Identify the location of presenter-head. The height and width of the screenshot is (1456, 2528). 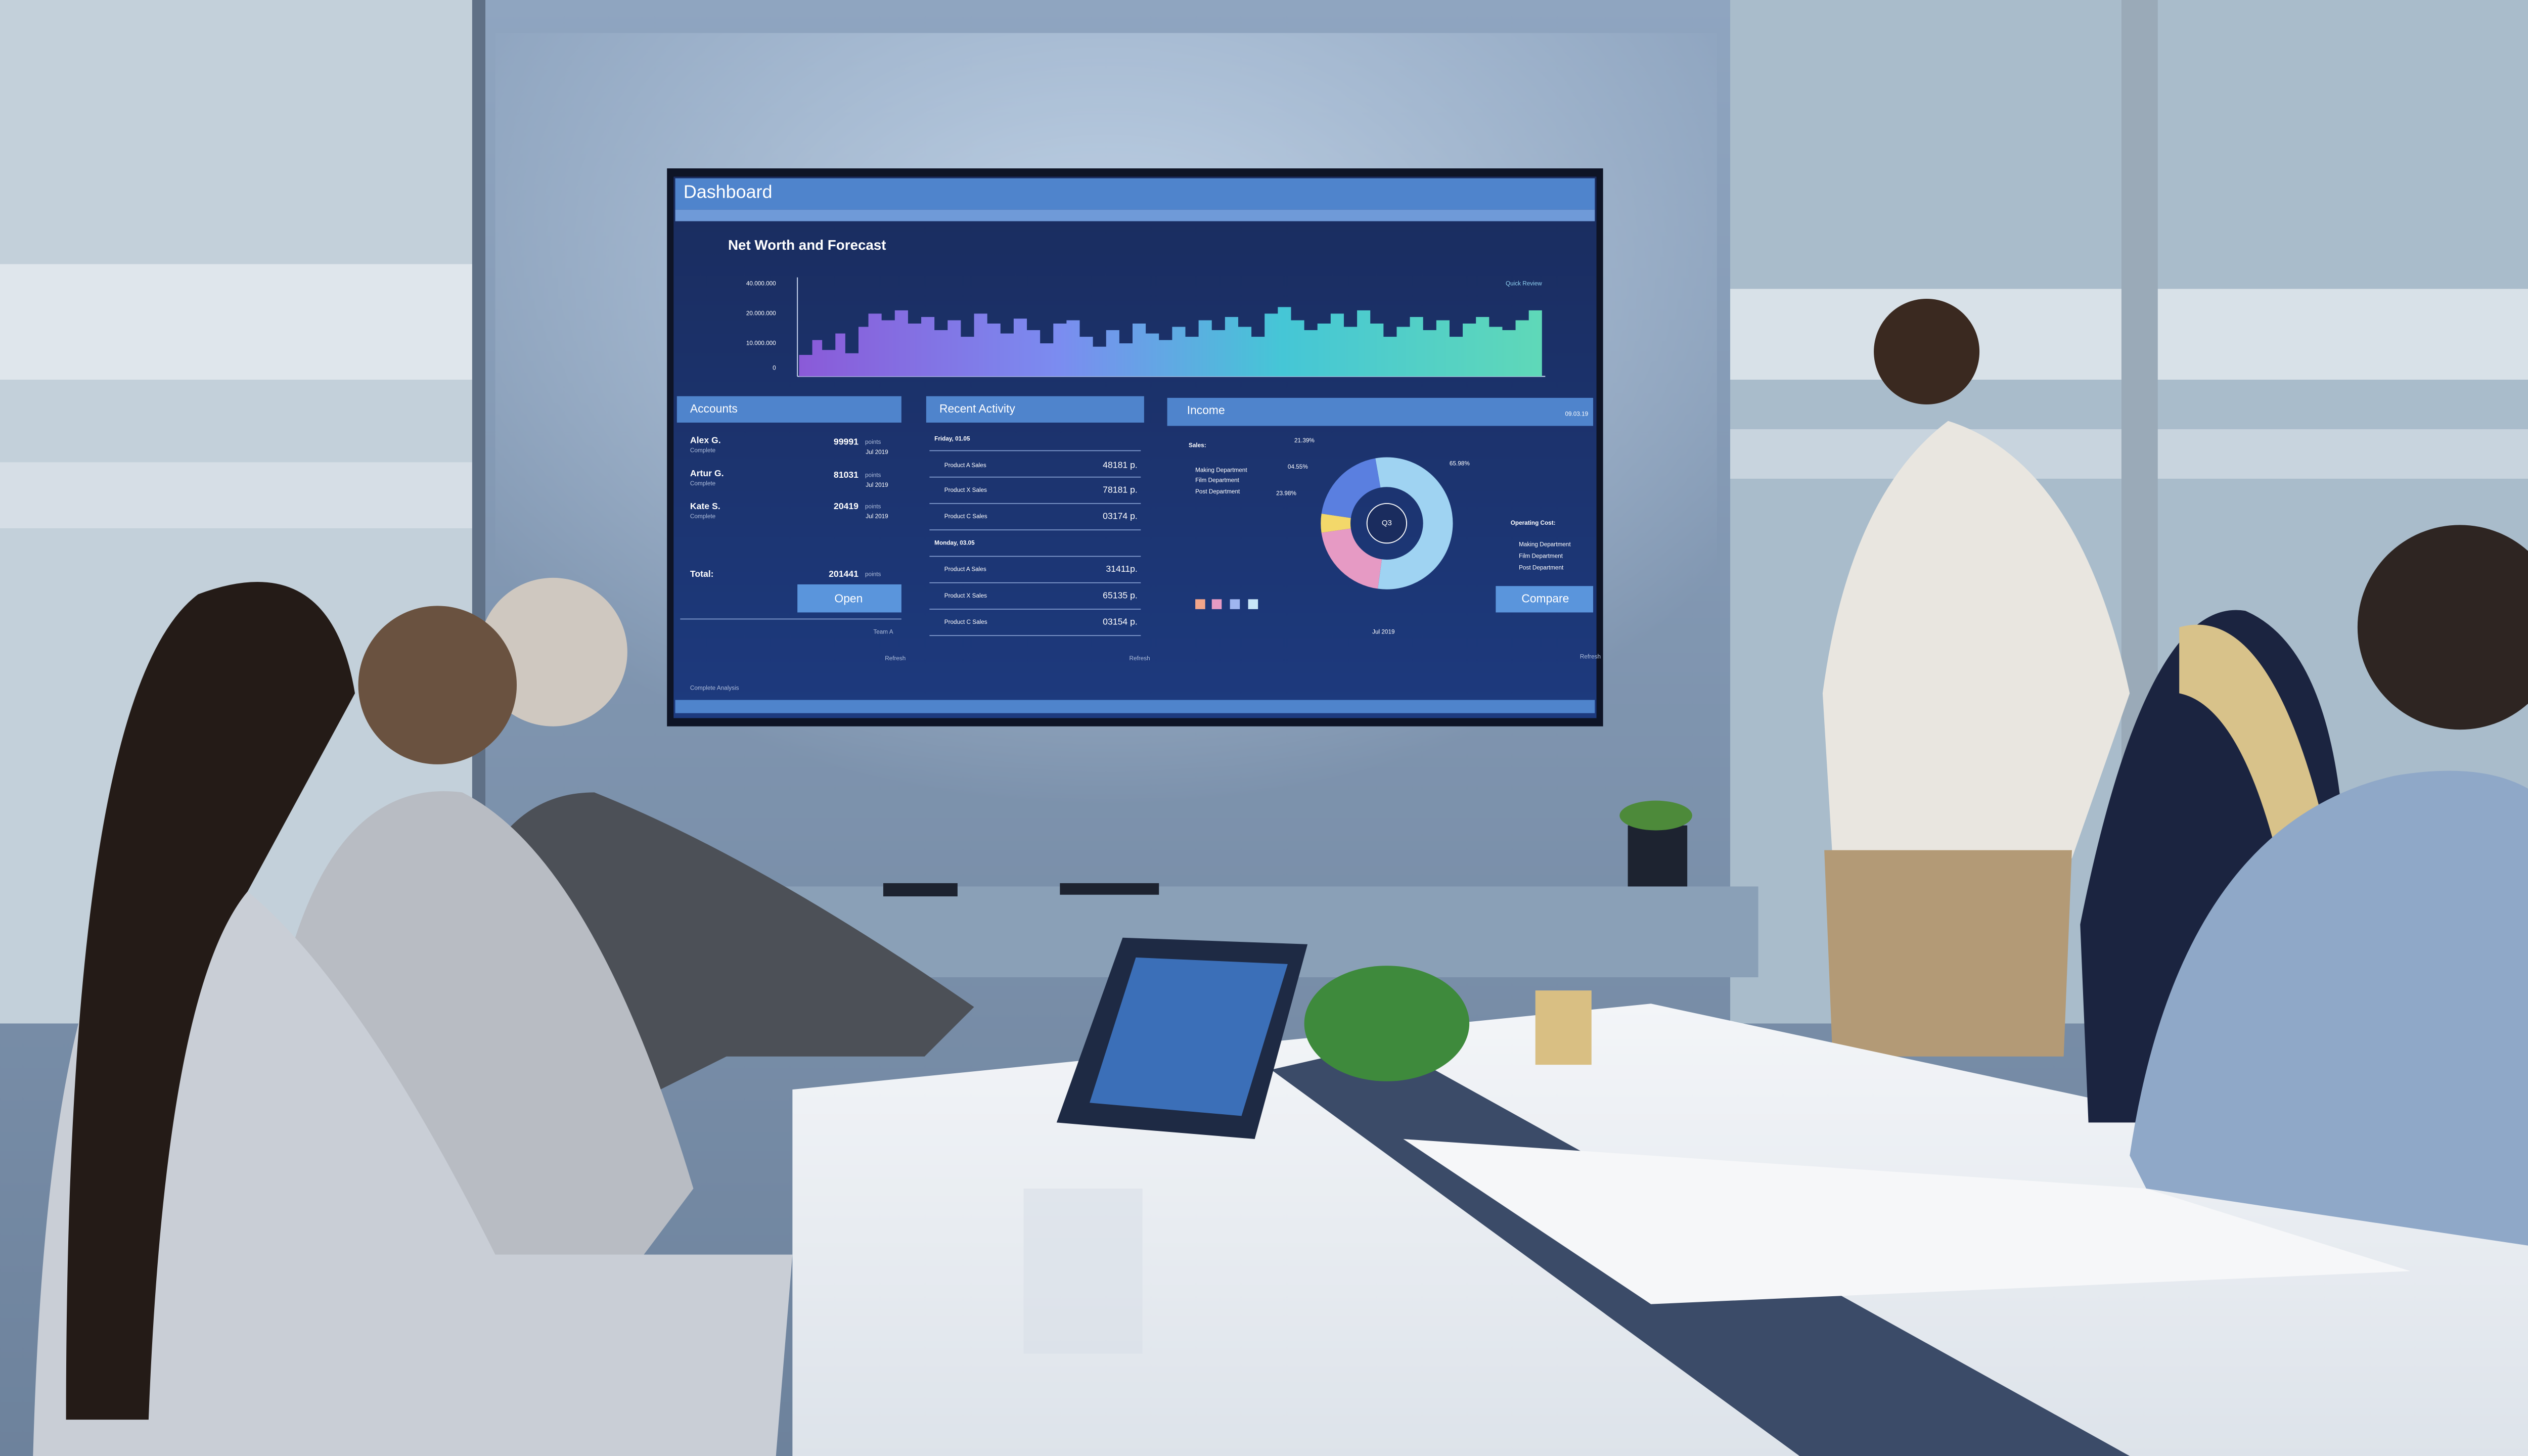
(1927, 351).